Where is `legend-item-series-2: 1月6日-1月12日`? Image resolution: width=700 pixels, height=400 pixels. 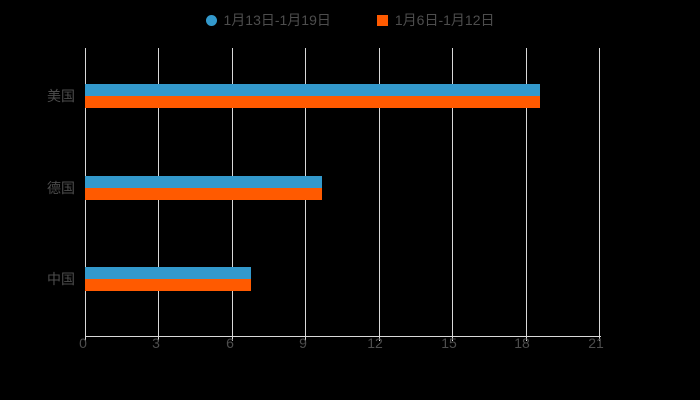
legend-item-series-2: 1月6日-1月12日 is located at coordinates (435, 20).